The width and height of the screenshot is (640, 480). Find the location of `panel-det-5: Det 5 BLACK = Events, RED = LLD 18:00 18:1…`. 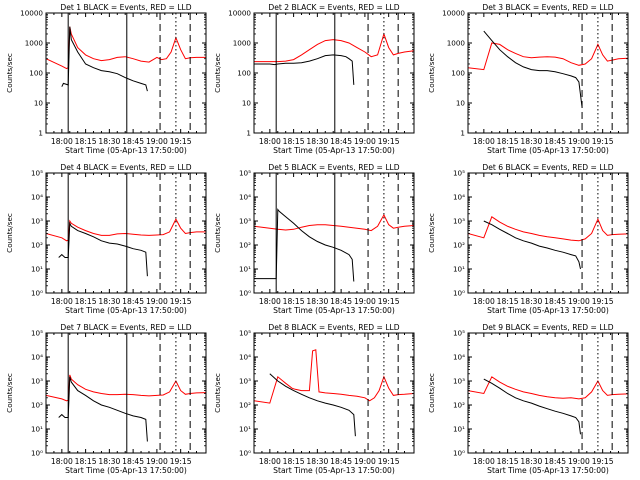

panel-det-5: Det 5 BLACK = Events, RED = LLD 18:00 18:1… is located at coordinates (314, 239).